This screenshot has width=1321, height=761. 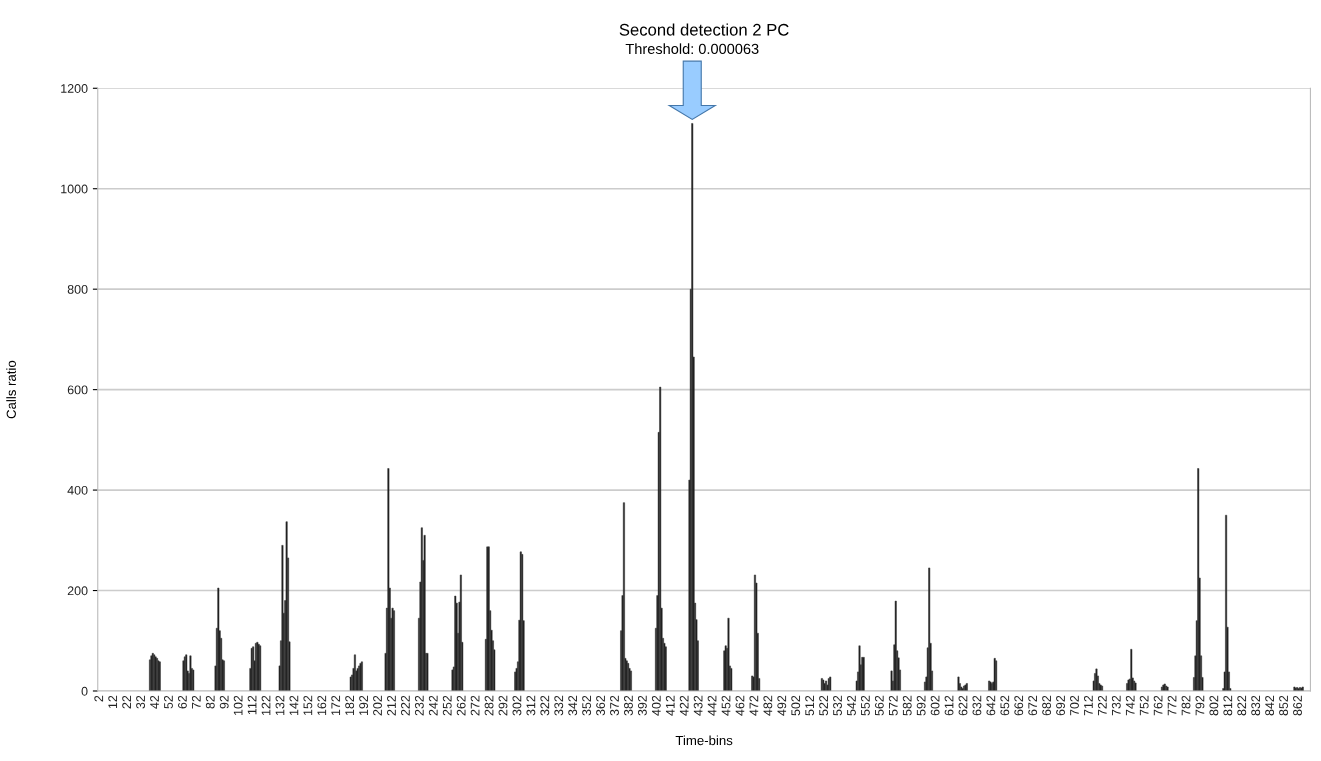 I want to click on x-tick-label: 712, so click(x=1088, y=705).